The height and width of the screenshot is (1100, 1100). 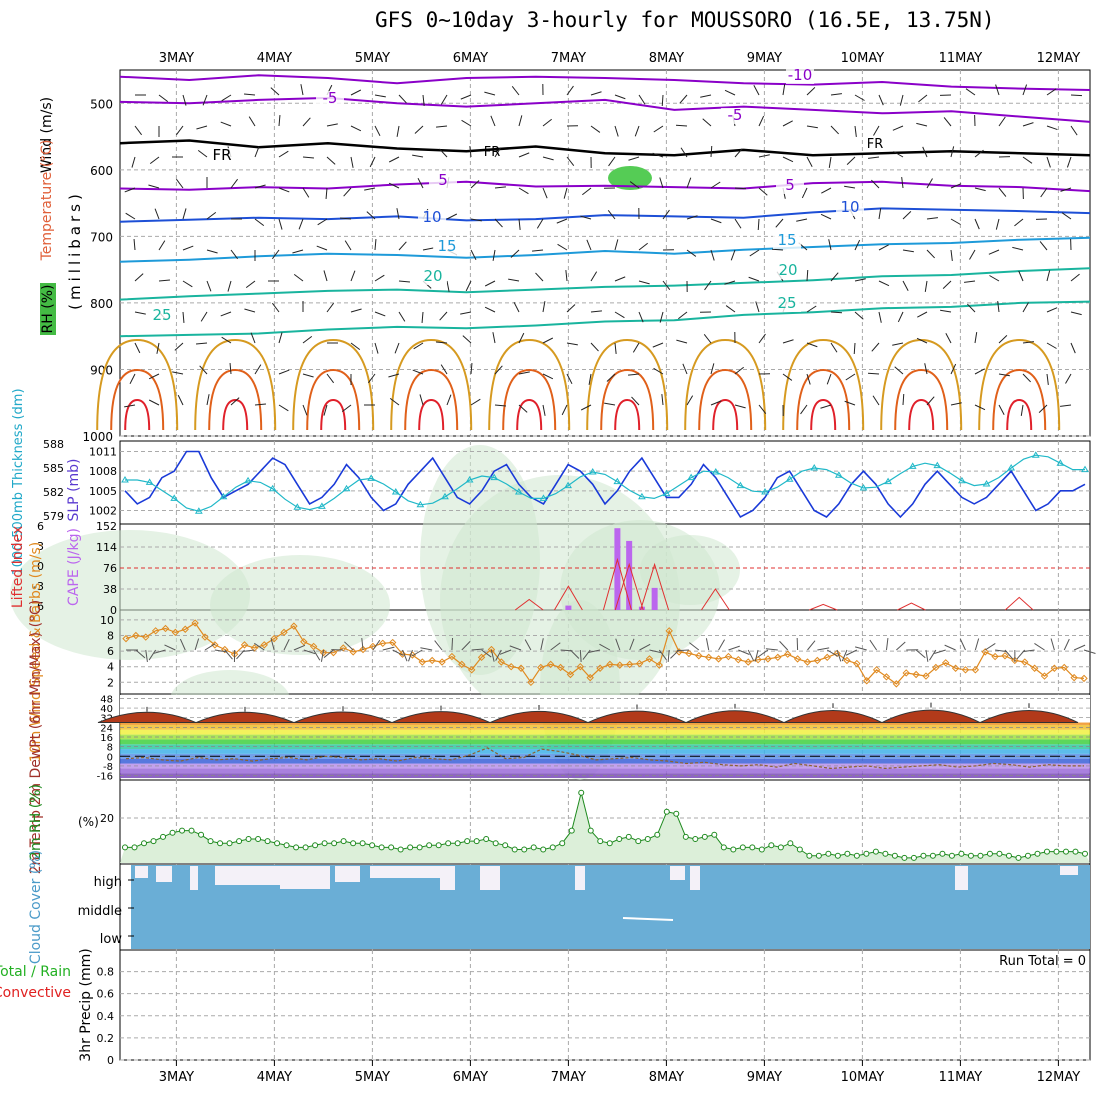 I want to click on thickness-tick-label: 582, so click(x=53, y=492).